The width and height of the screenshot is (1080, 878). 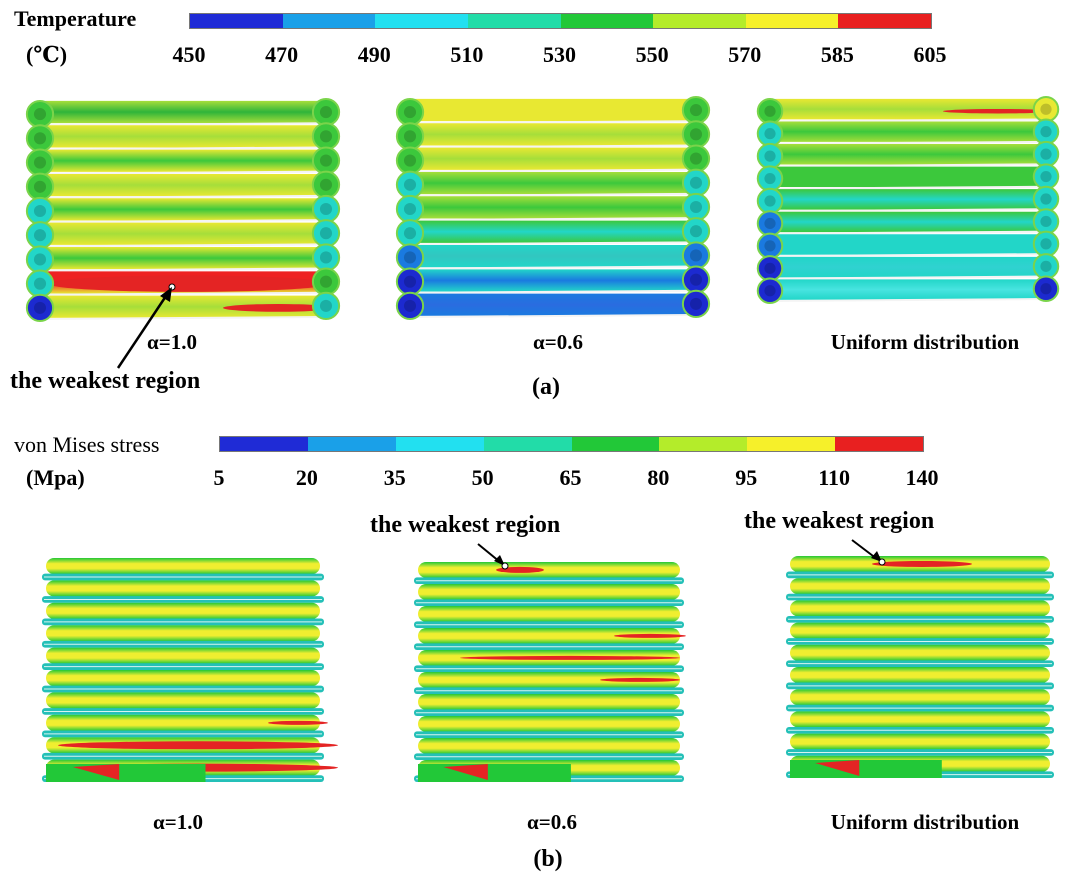 I want to click on caption-b-uniform: Uniform distribution, so click(x=925, y=822).